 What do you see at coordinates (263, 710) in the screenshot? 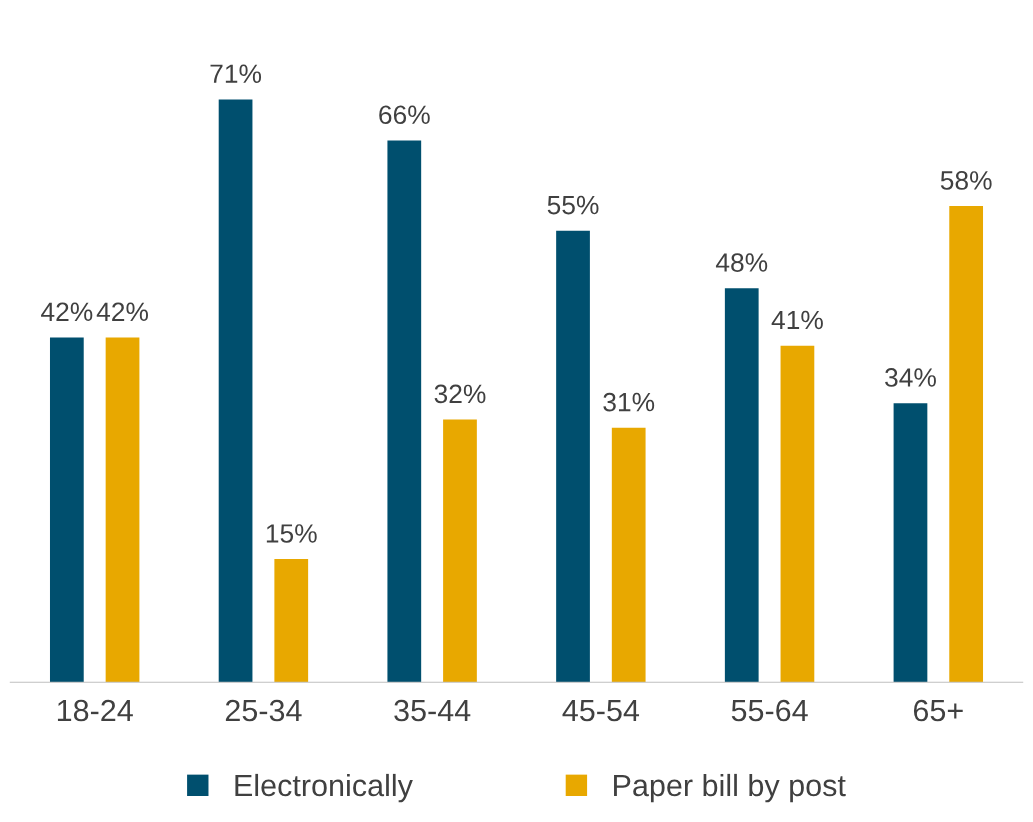
I see `x-tick-label: 25-34` at bounding box center [263, 710].